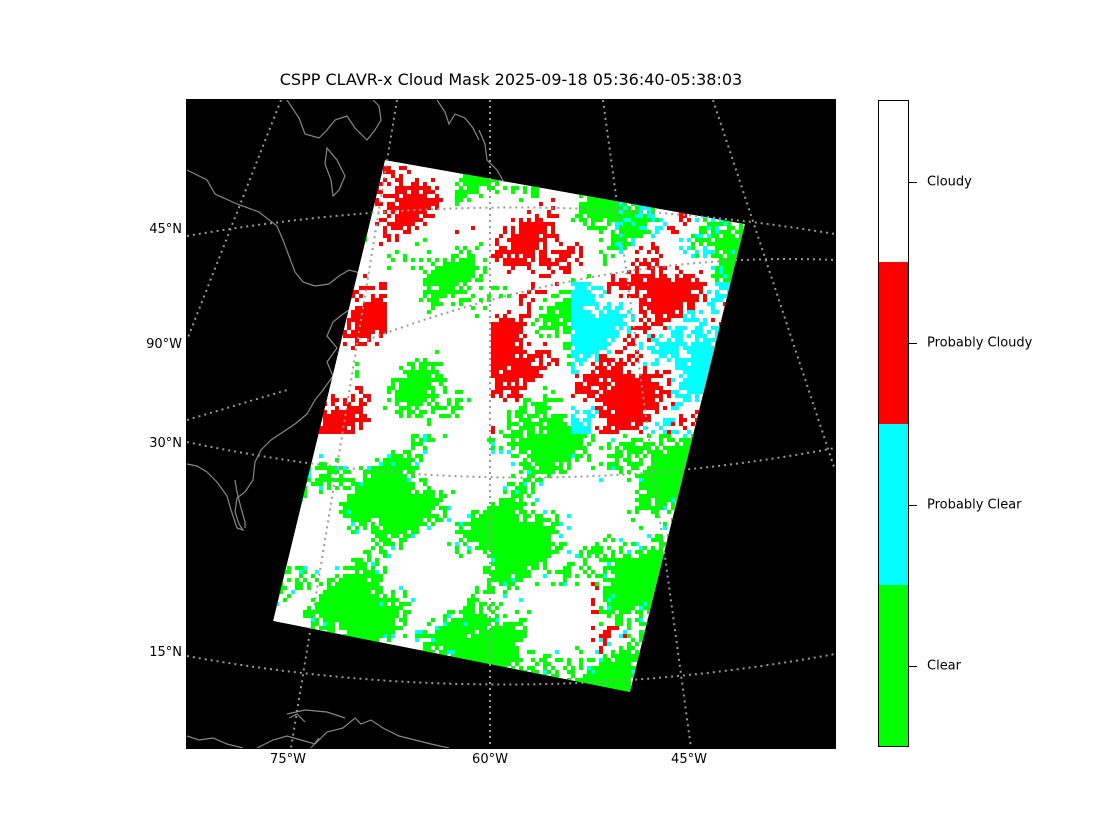 This screenshot has height=840, width=1120. What do you see at coordinates (893, 182) in the screenshot?
I see `colorbar-segment-cloudy` at bounding box center [893, 182].